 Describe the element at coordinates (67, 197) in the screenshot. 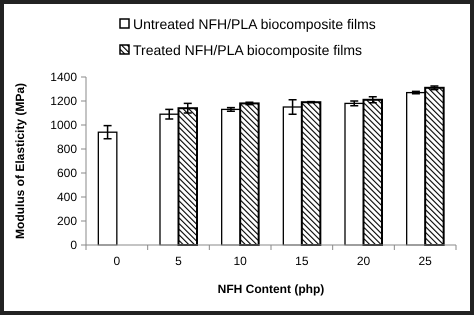

I see `y-tick-label: 400` at that location.